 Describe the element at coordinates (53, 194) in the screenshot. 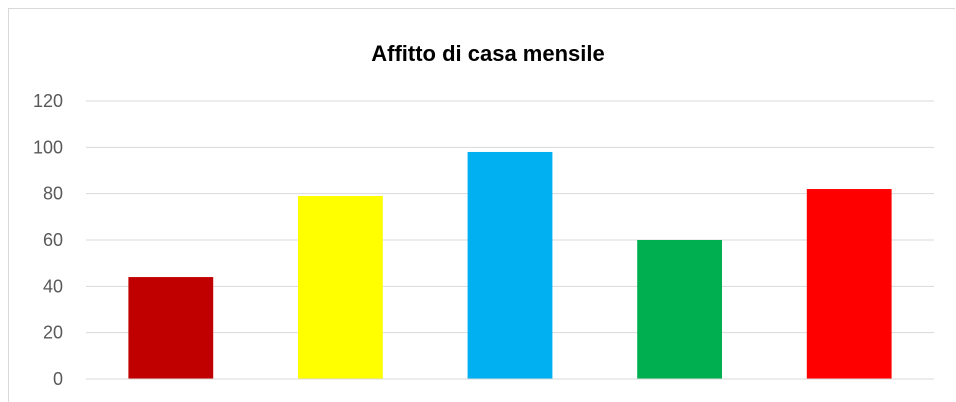

I see `y-tick-label: 80` at that location.